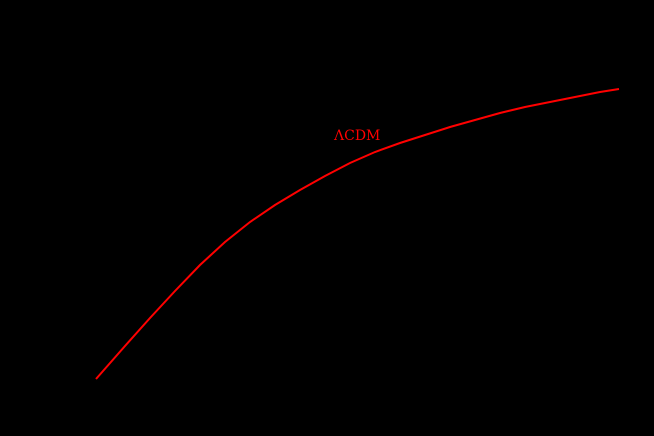 This screenshot has width=654, height=436. I want to click on lcdm-curve-label: ΛCDM, so click(356, 136).